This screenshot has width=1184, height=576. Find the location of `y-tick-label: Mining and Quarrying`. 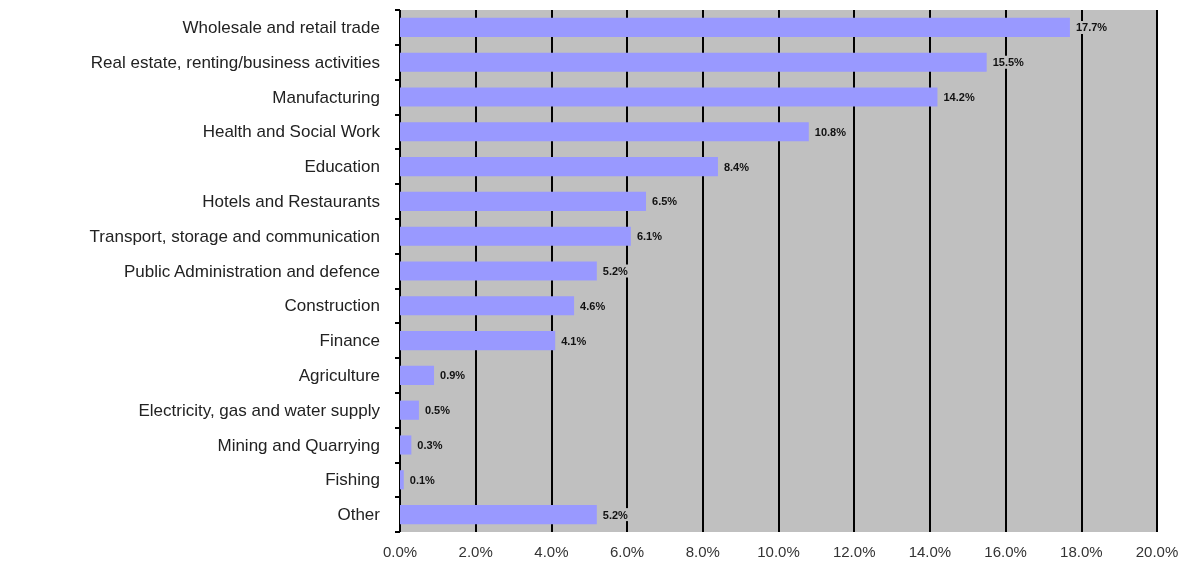

y-tick-label: Mining and Quarrying is located at coordinates (298, 445).